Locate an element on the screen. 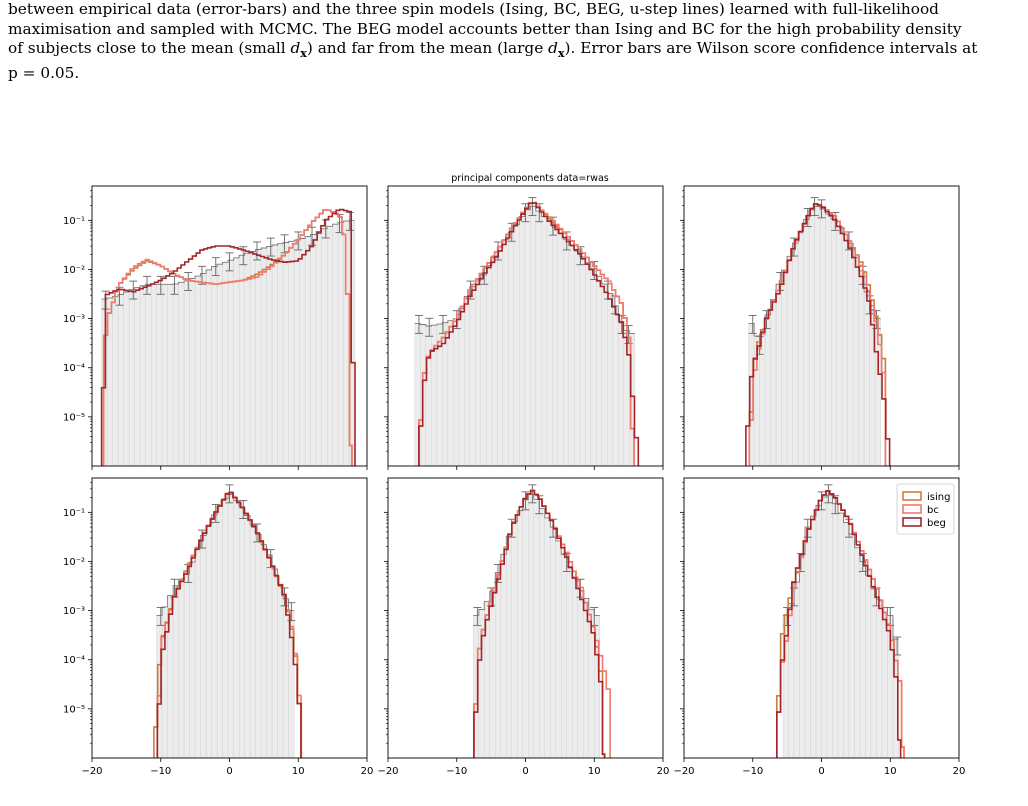 Image resolution: width=1028 pixels, height=806 pixels. y-tick-label: 10⁻¹ is located at coordinates (74, 221).